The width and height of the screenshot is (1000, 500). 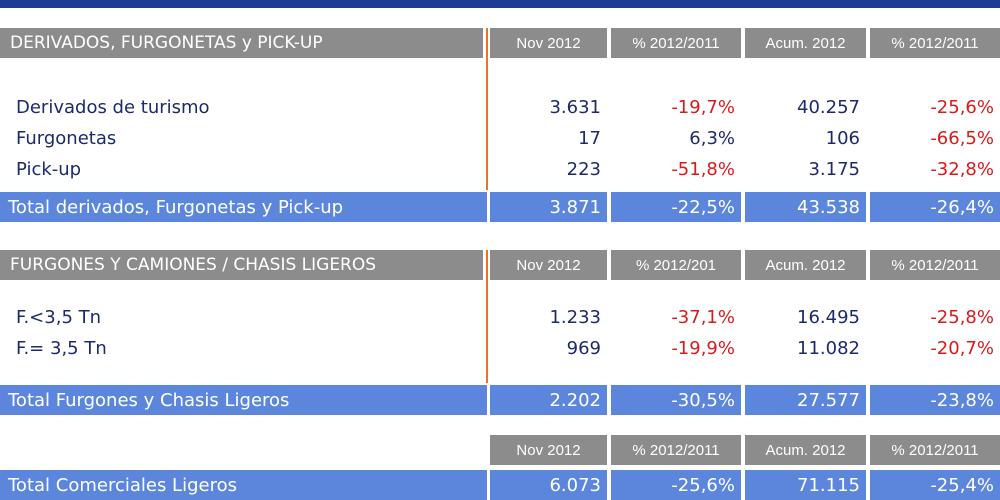 What do you see at coordinates (962, 107) in the screenshot?
I see `row-value: -25,6%` at bounding box center [962, 107].